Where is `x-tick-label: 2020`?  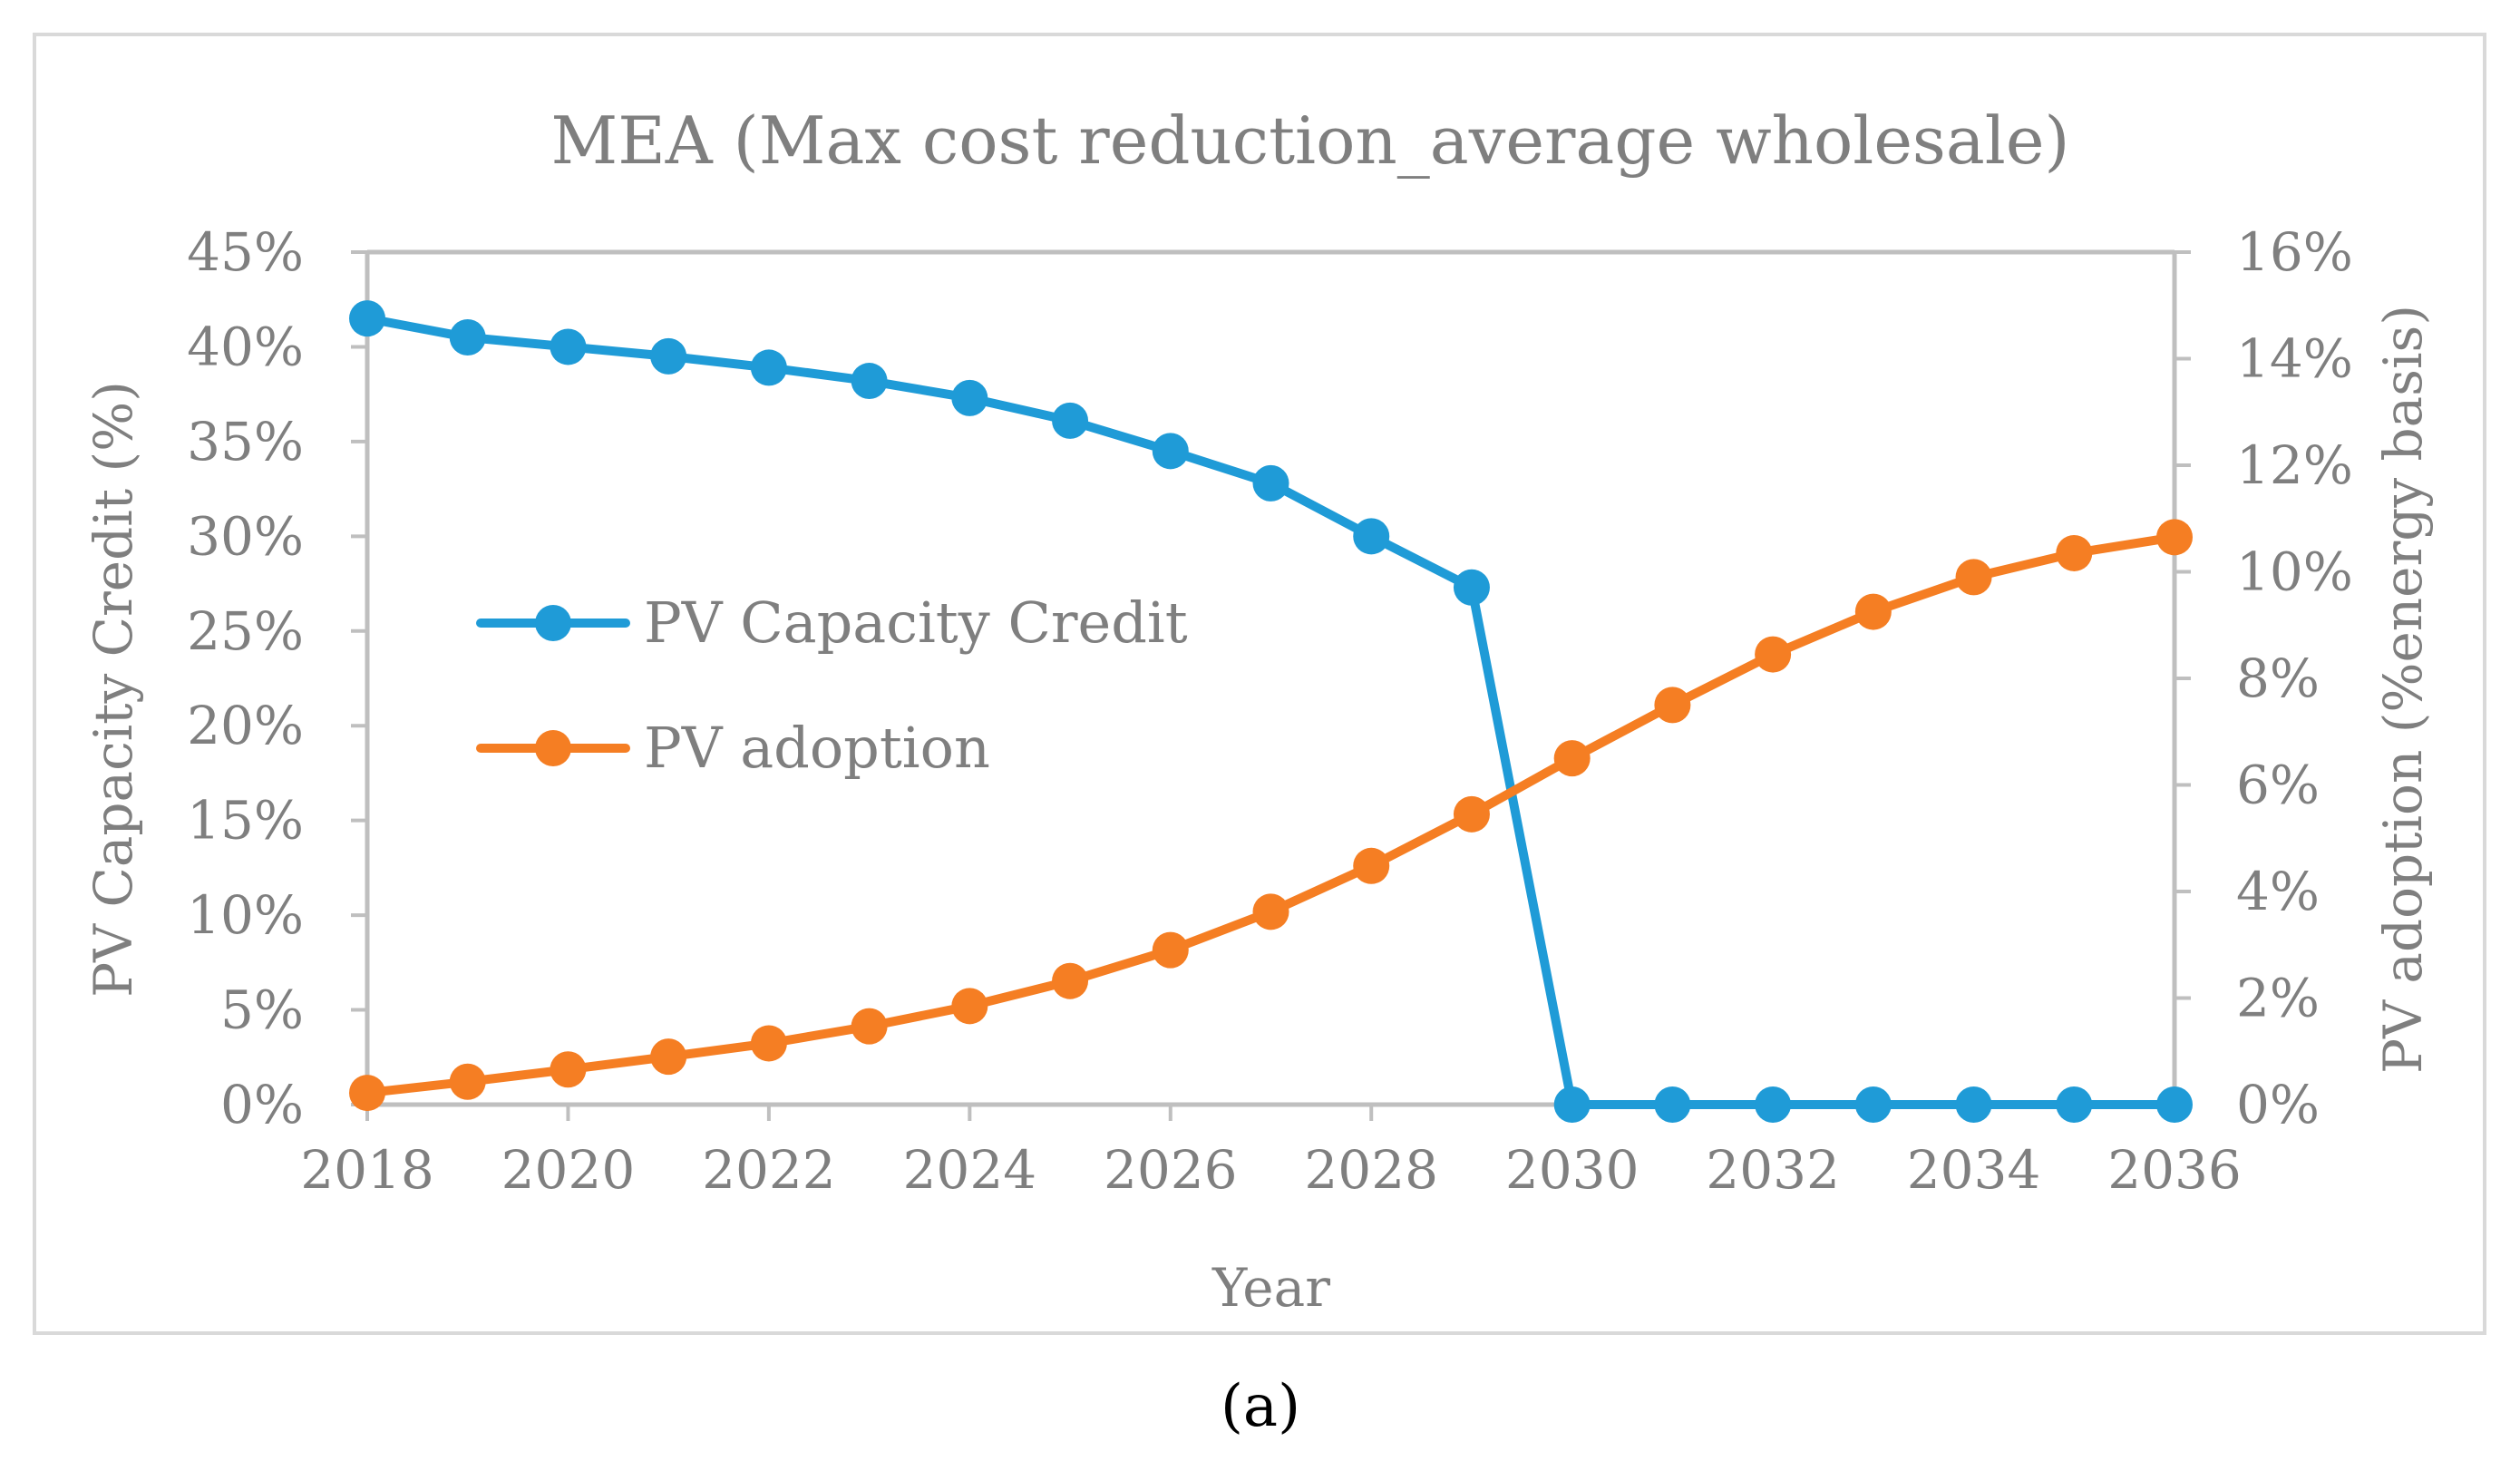
x-tick-label: 2020 is located at coordinates (568, 1170).